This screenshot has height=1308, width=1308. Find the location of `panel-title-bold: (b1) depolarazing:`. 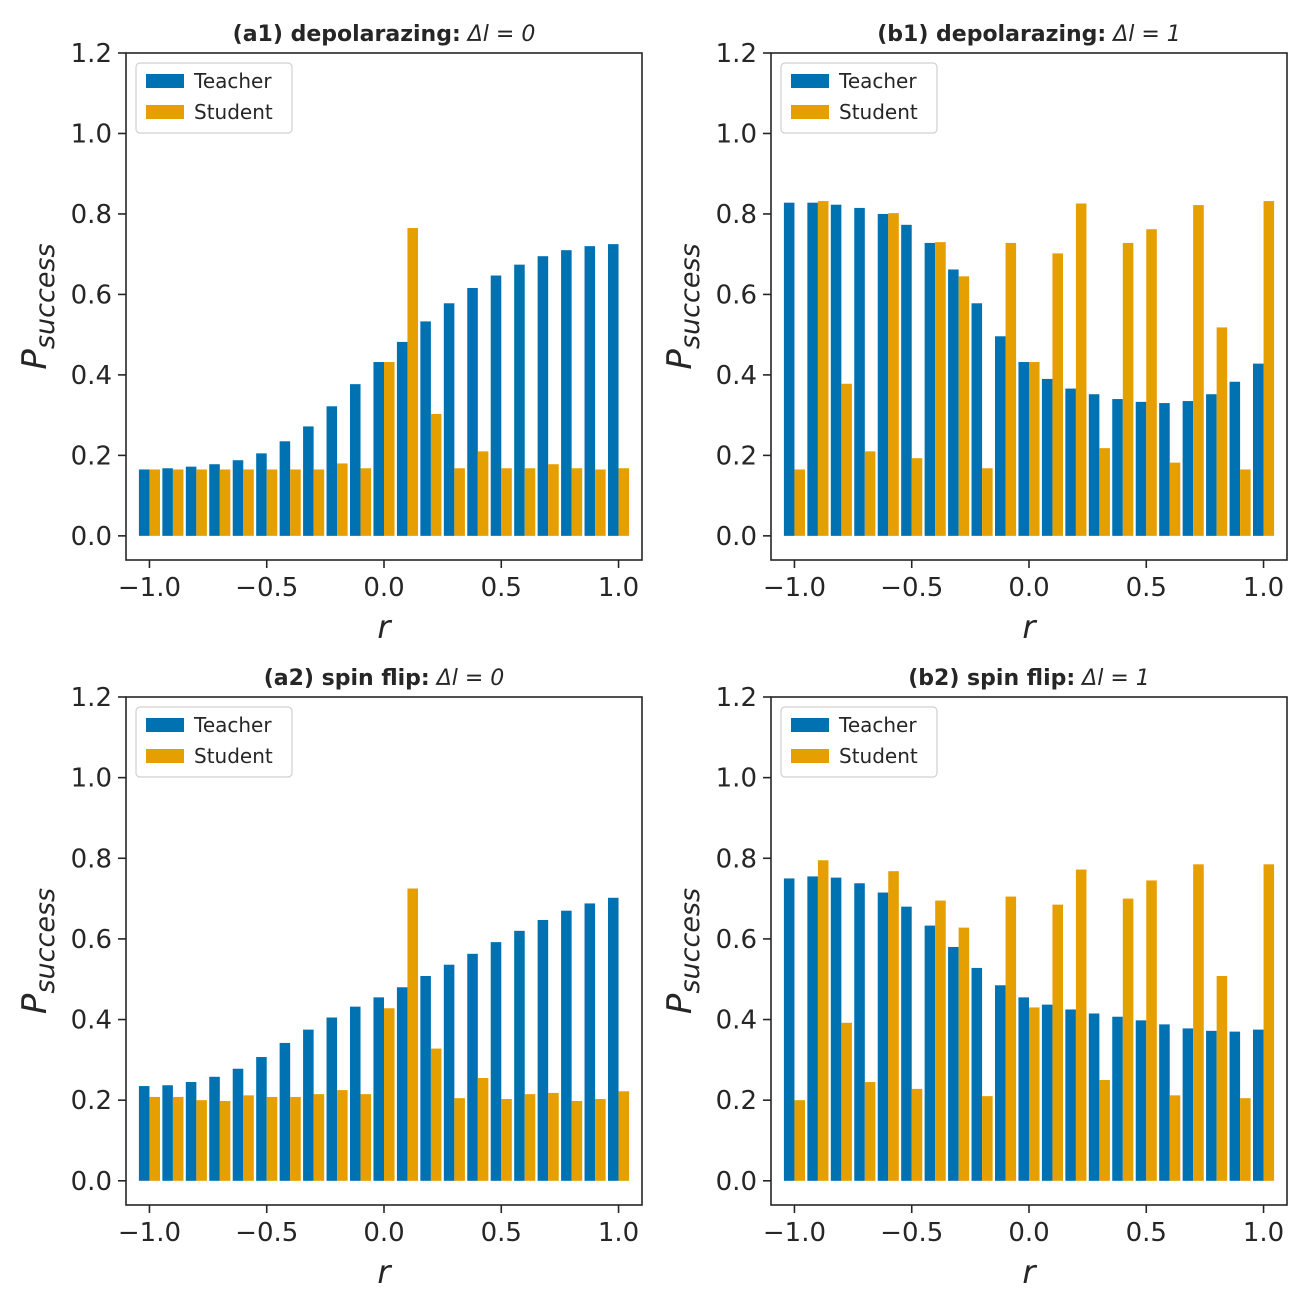

panel-title-bold: (b1) depolarazing: is located at coordinates (991, 34).